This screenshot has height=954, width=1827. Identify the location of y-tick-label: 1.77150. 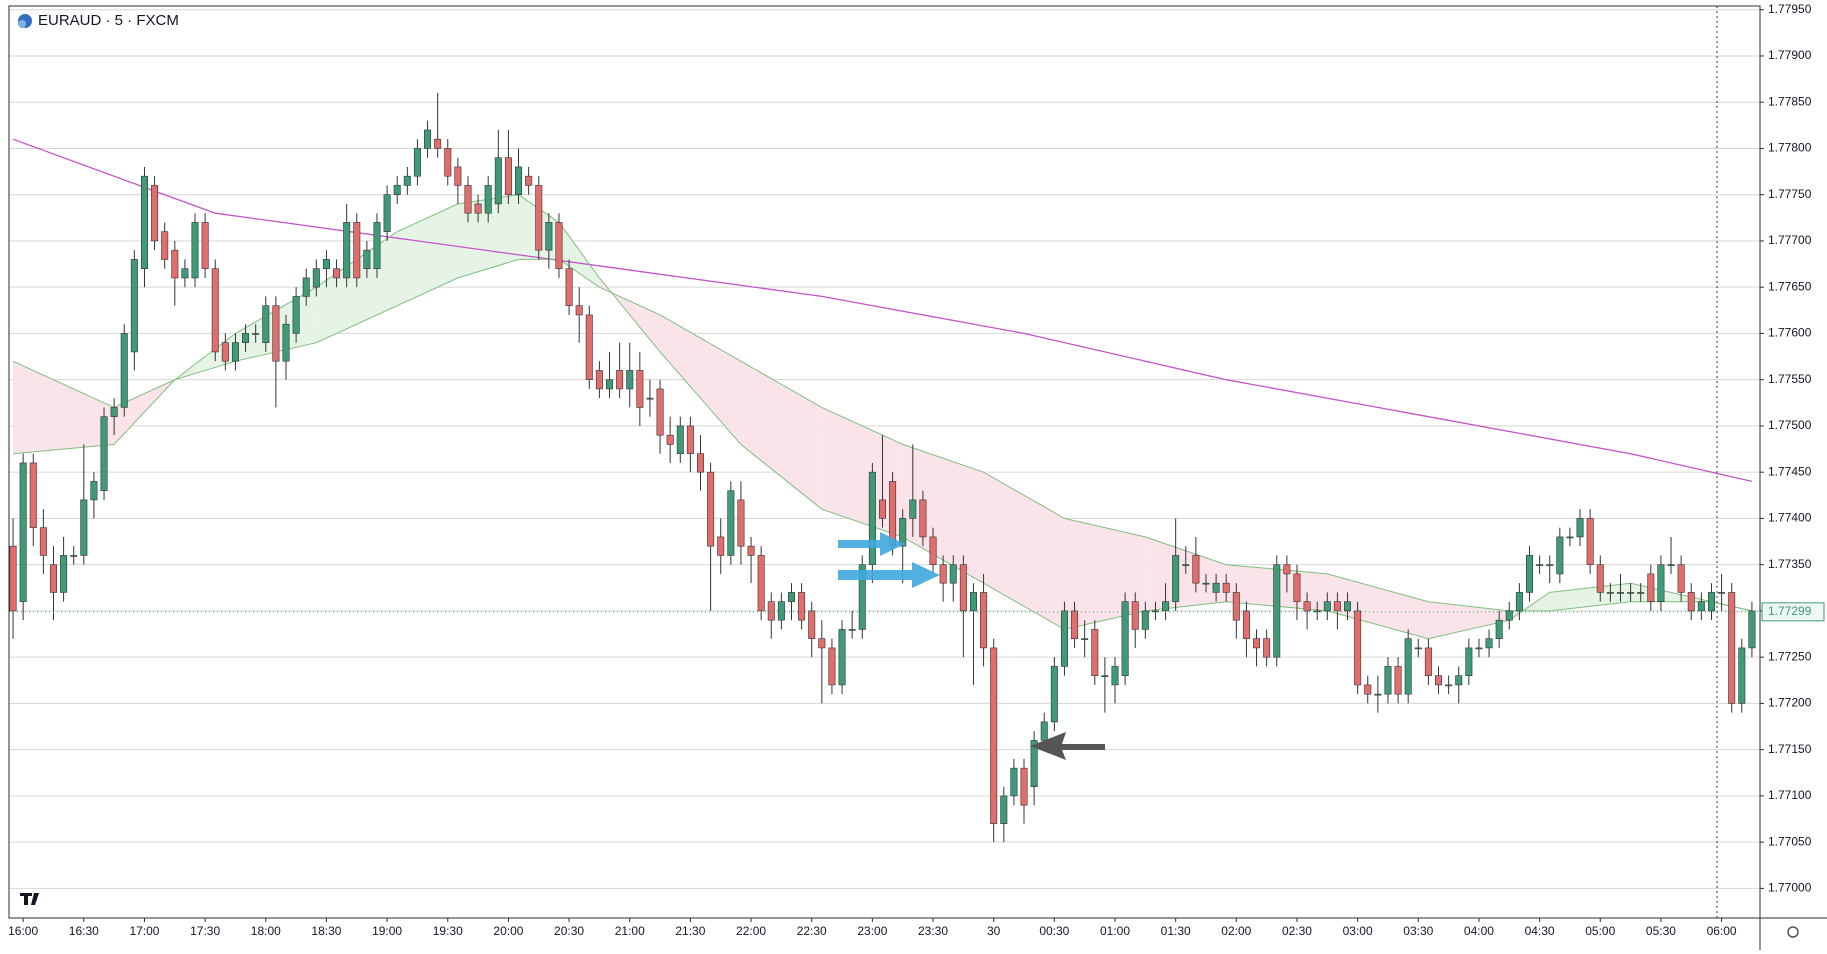
(1790, 749).